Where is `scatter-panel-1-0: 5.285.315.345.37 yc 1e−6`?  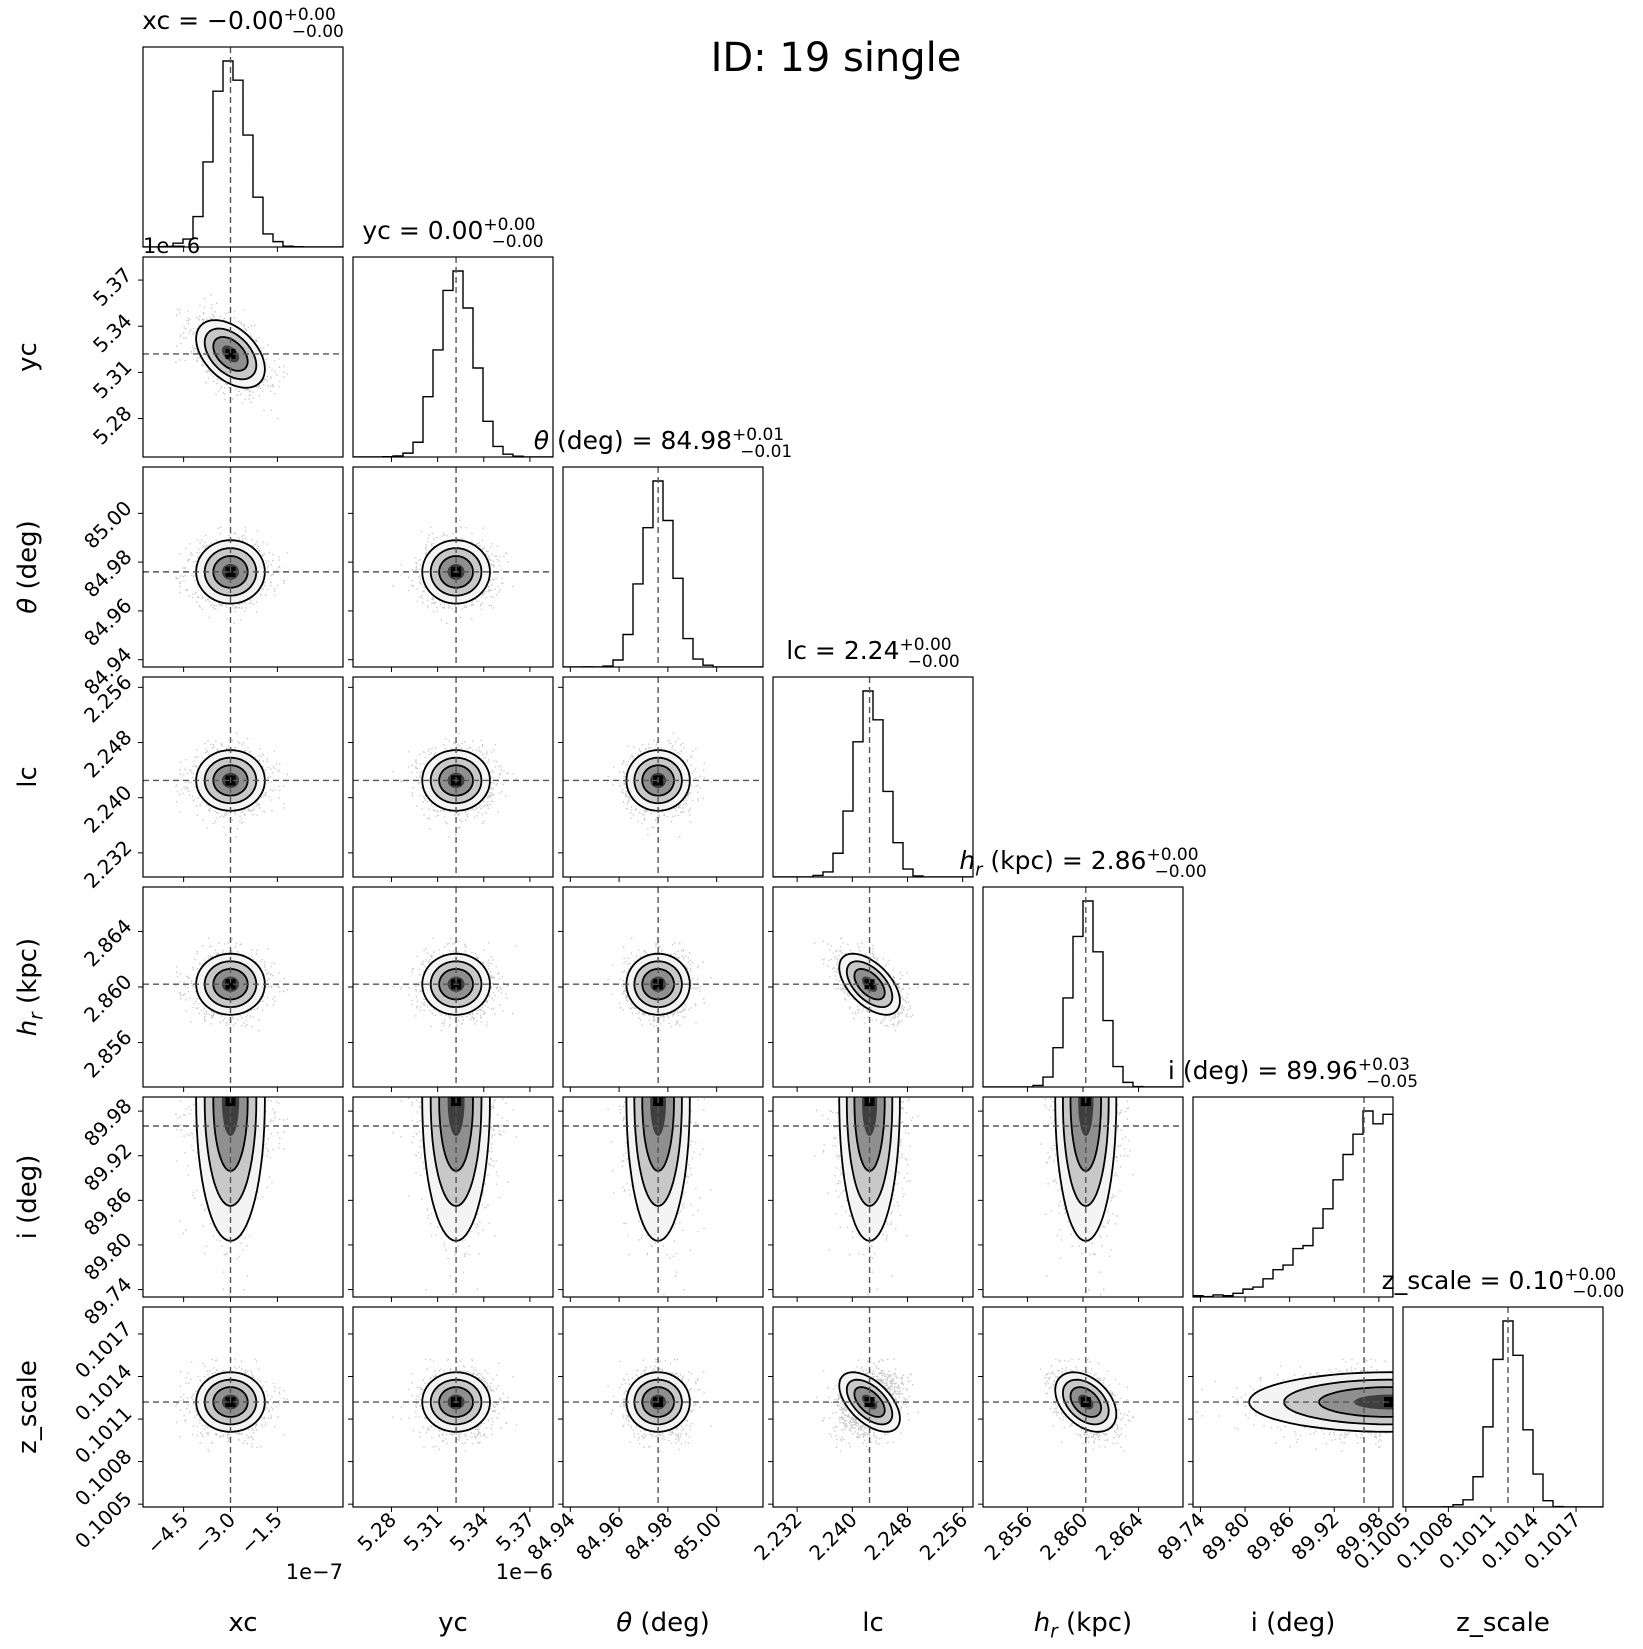
scatter-panel-1-0: 5.285.315.345.37 yc 1e−6 is located at coordinates (178, 348).